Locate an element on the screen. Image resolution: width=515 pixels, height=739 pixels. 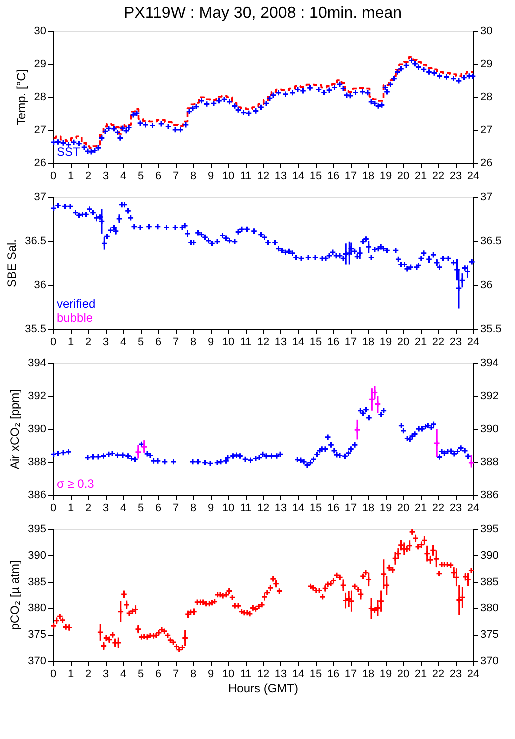
y2-tick-label: 37 is located at coordinates (486, 198).